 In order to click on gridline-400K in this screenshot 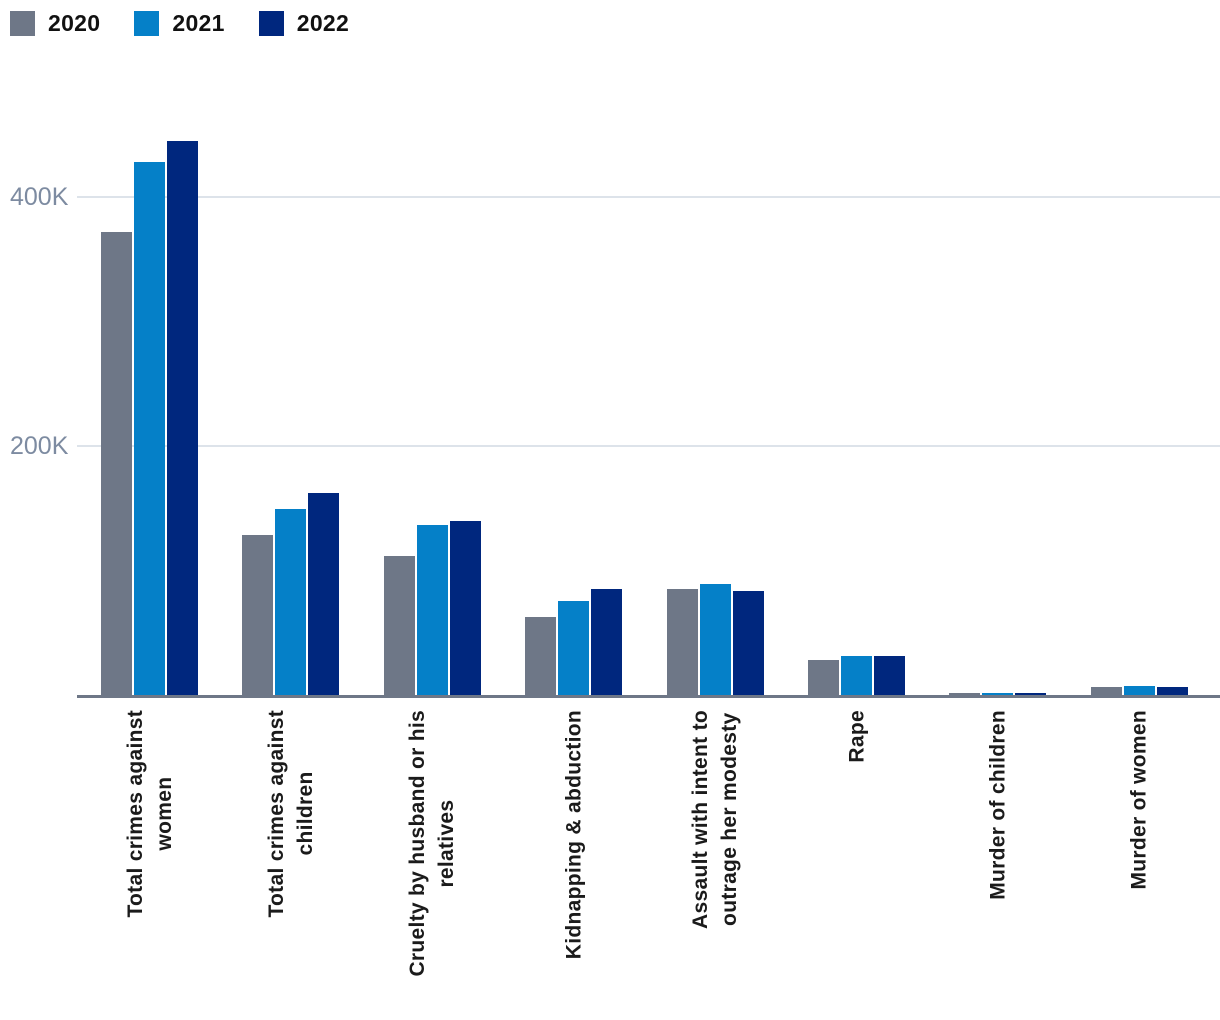, I will do `click(648, 197)`.